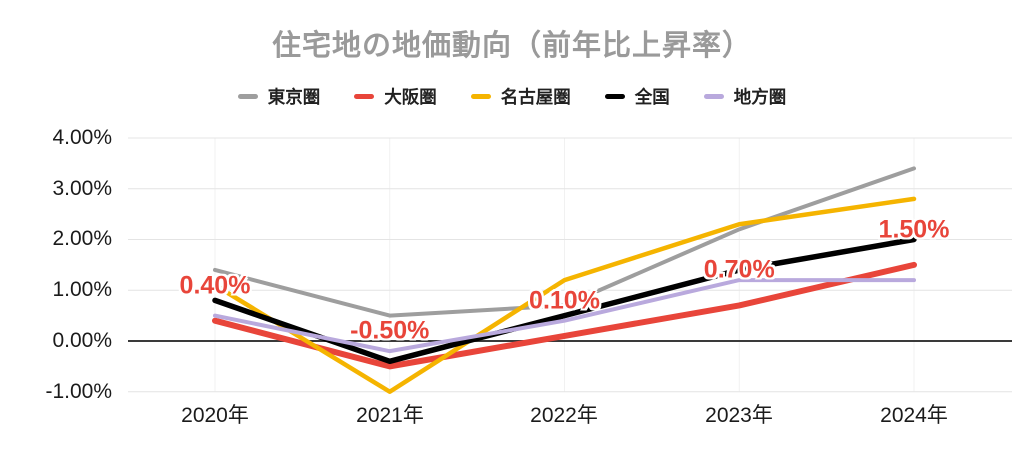 The image size is (1024, 453). What do you see at coordinates (78, 391) in the screenshot?
I see `y-axis-tick-label: -1.00%` at bounding box center [78, 391].